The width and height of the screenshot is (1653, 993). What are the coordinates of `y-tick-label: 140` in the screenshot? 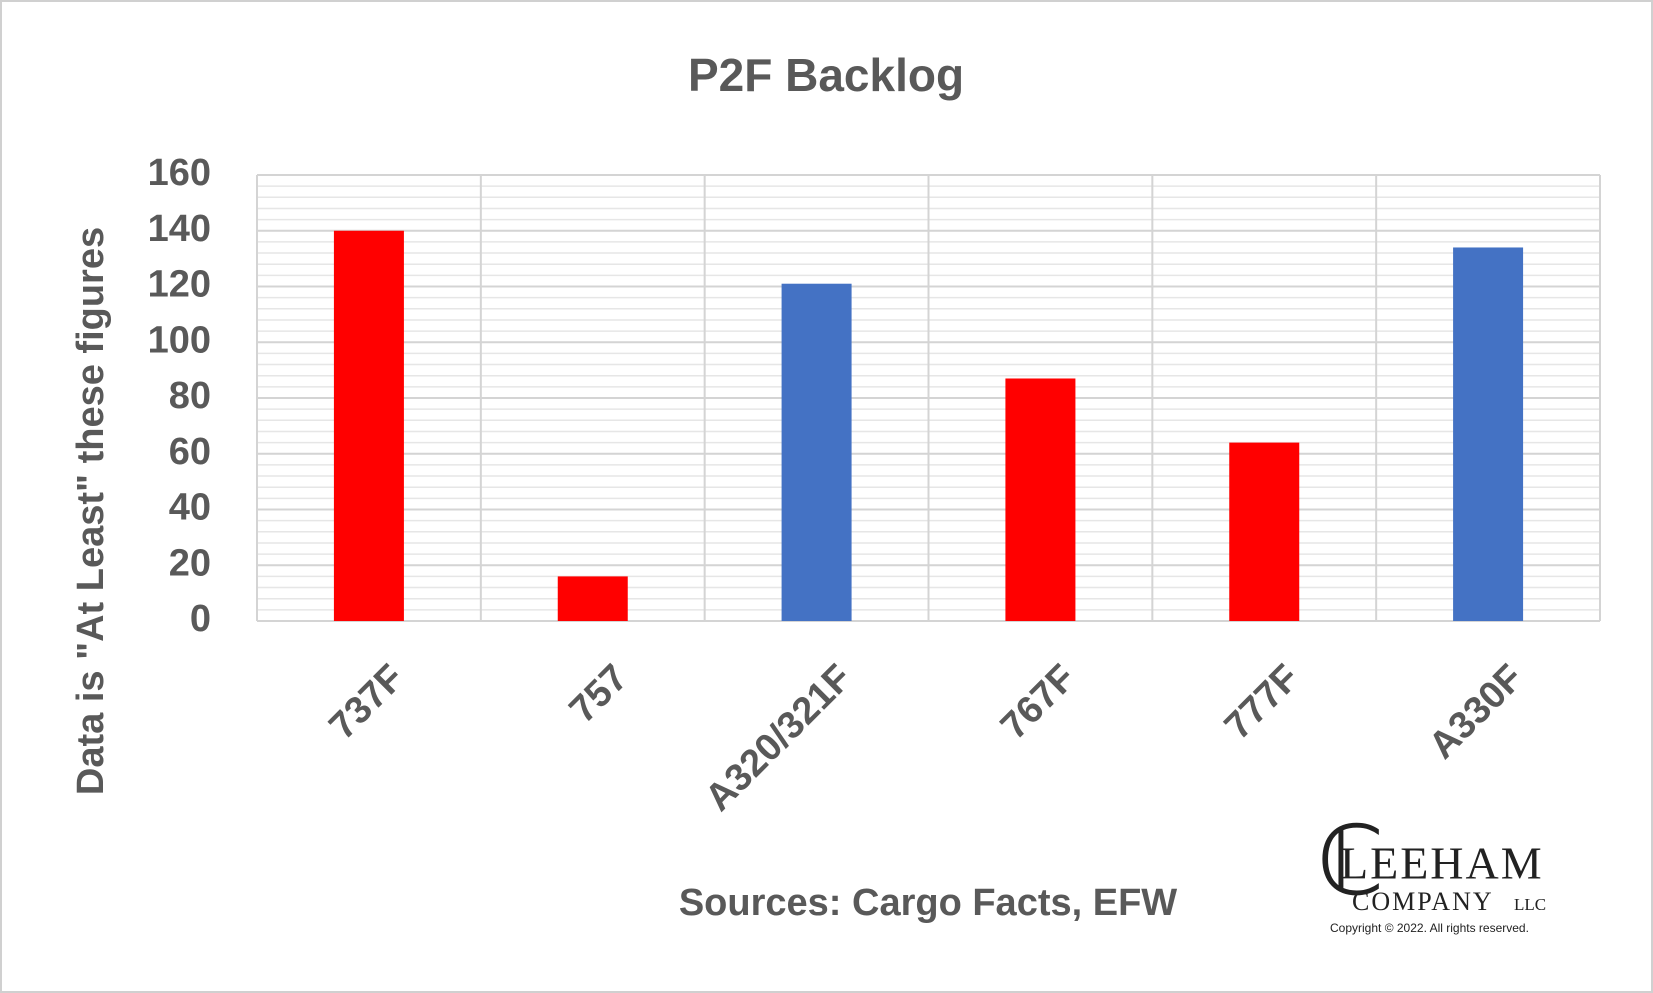 It's located at (179, 229).